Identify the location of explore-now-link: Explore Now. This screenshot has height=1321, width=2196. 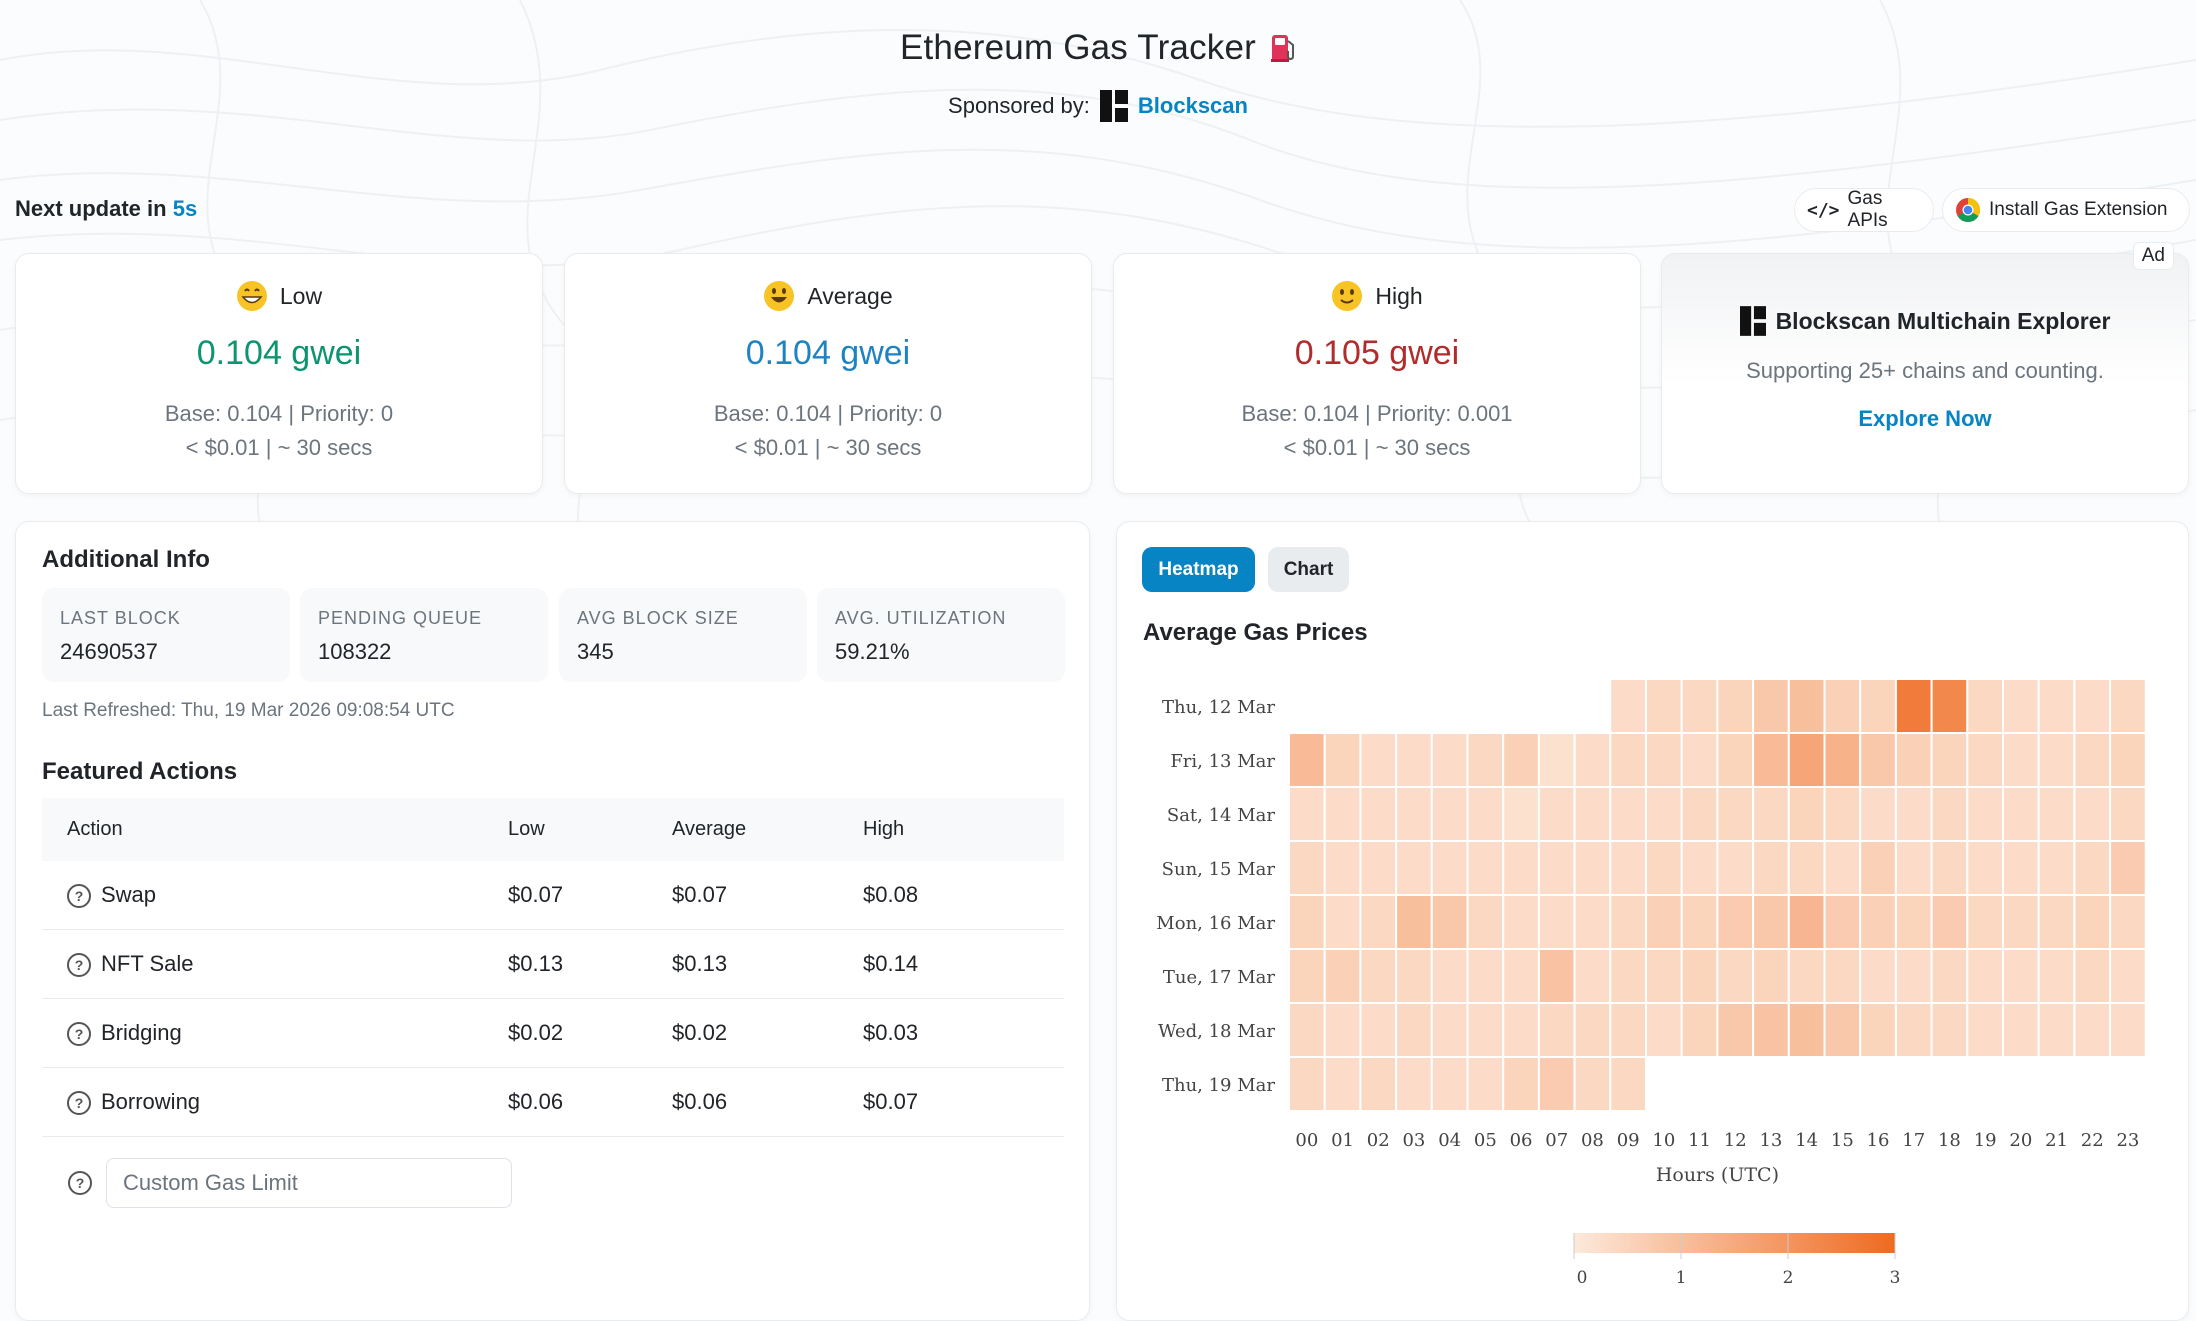
(1925, 418).